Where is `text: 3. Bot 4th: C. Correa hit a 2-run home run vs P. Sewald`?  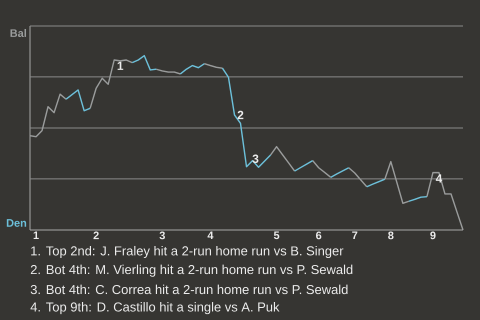 text: 3. Bot 4th: C. Correa hit a 2-run home run vs P. Sewald is located at coordinates (189, 289).